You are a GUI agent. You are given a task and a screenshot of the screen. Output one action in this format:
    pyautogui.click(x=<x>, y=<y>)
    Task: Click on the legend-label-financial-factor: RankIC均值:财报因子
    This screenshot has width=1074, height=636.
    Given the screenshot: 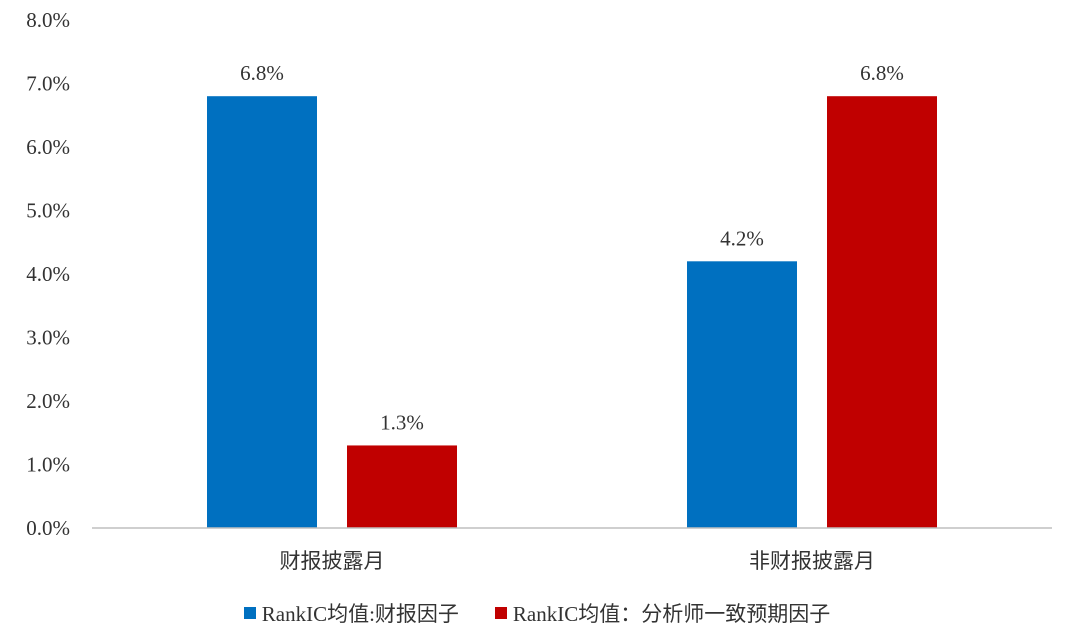 What is the action you would take?
    pyautogui.click(x=360, y=614)
    